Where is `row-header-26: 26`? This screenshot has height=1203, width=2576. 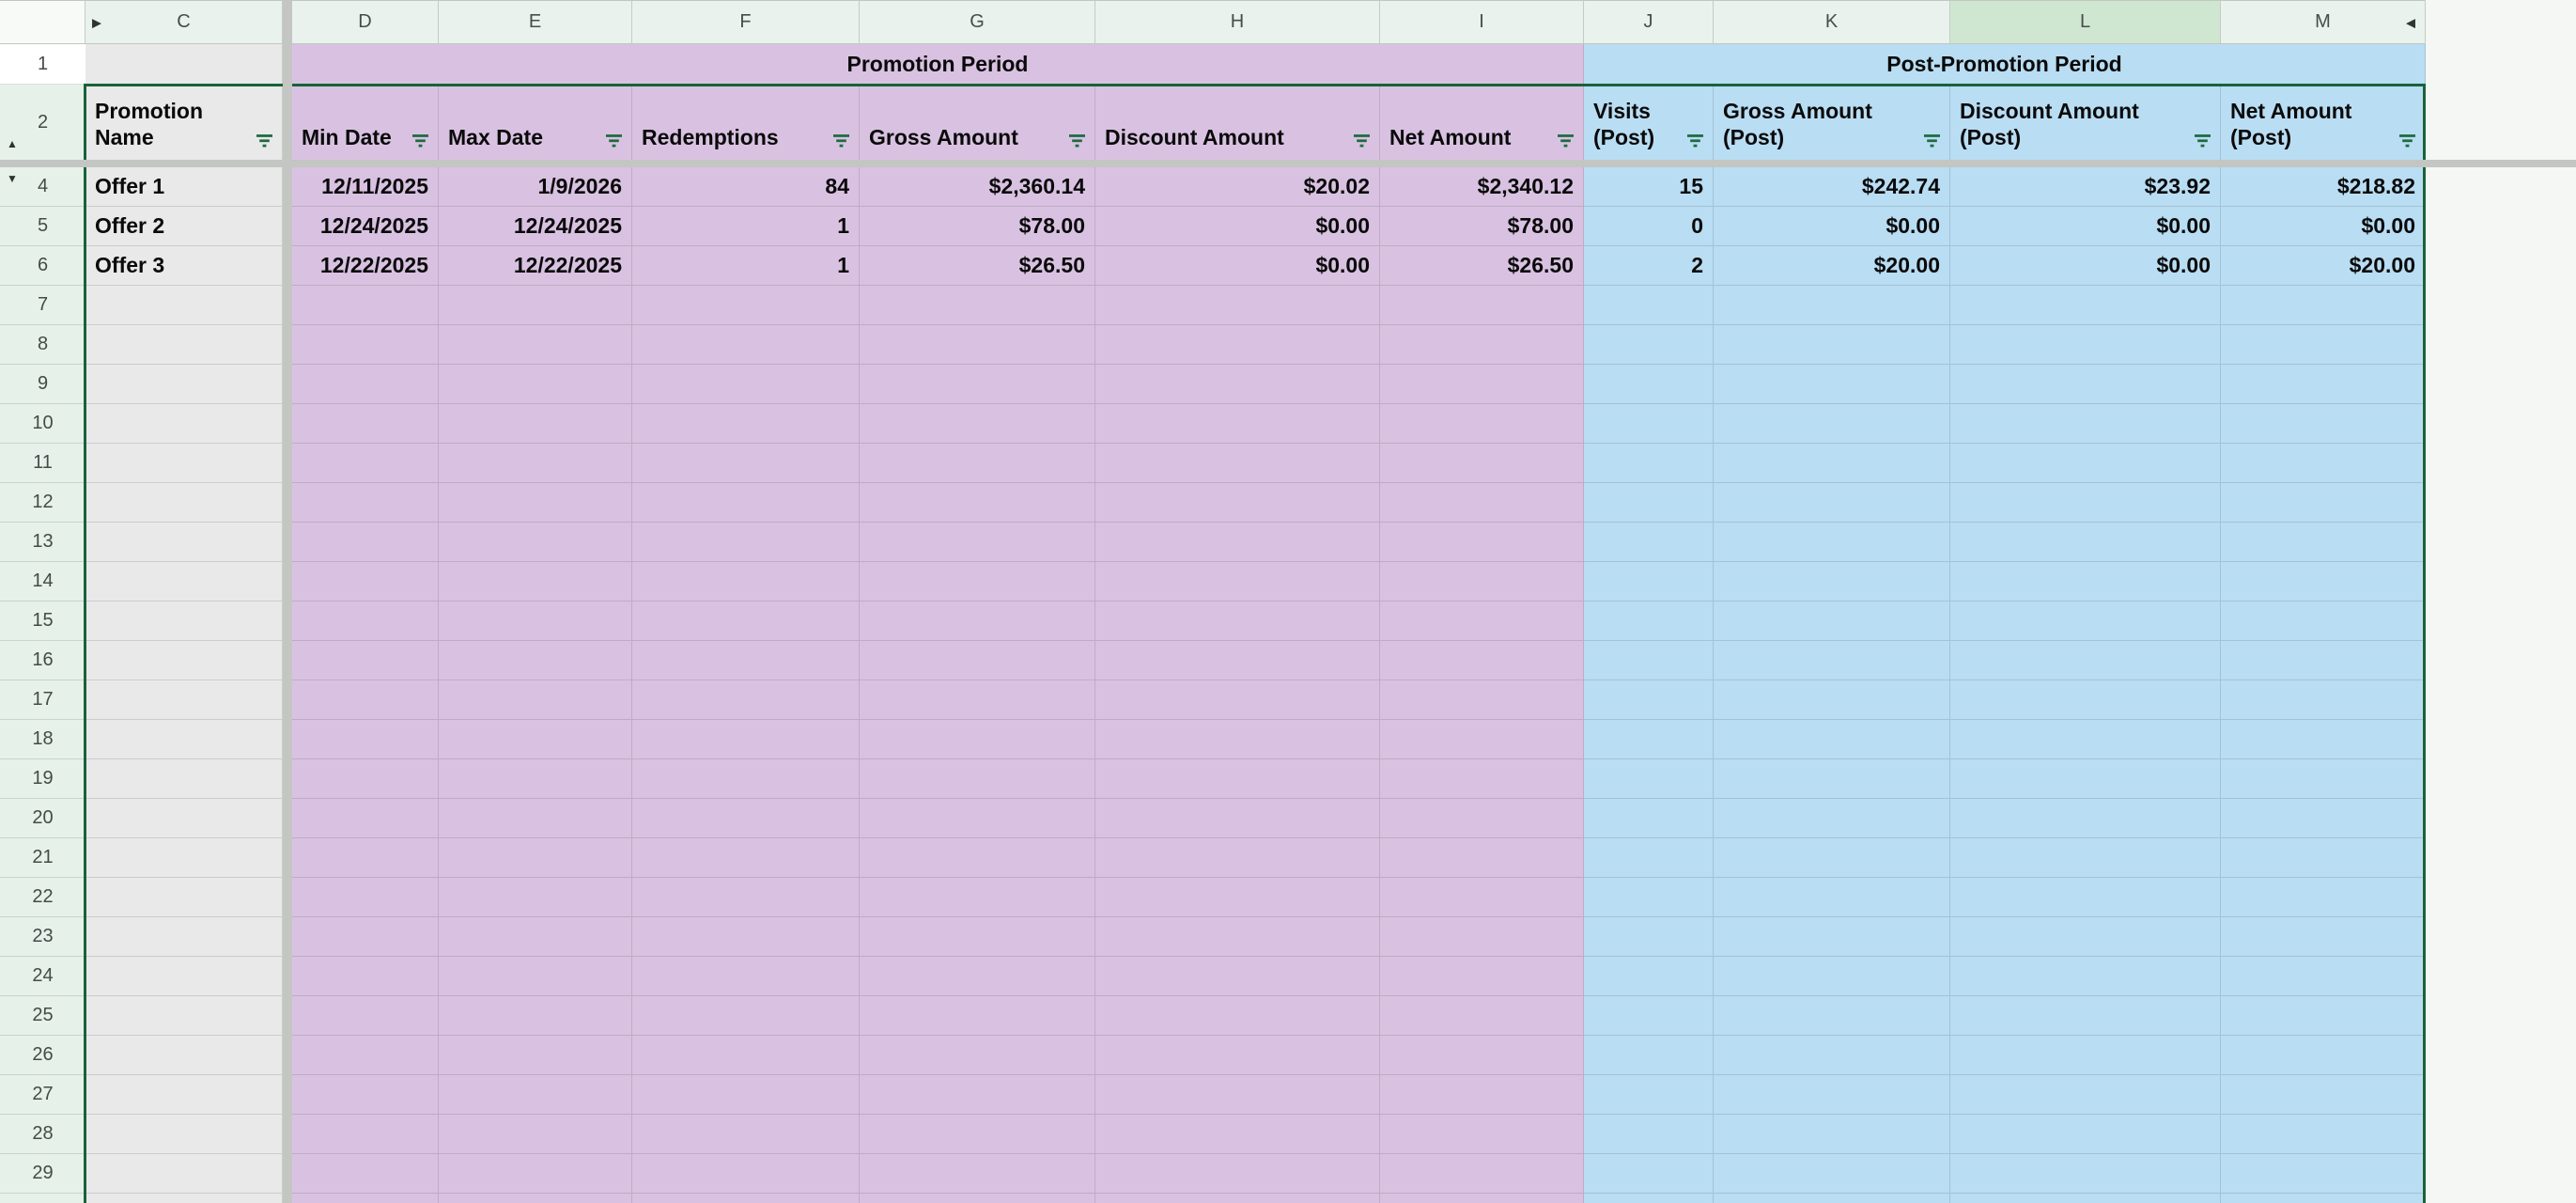
row-header-26: 26 is located at coordinates (42, 1055).